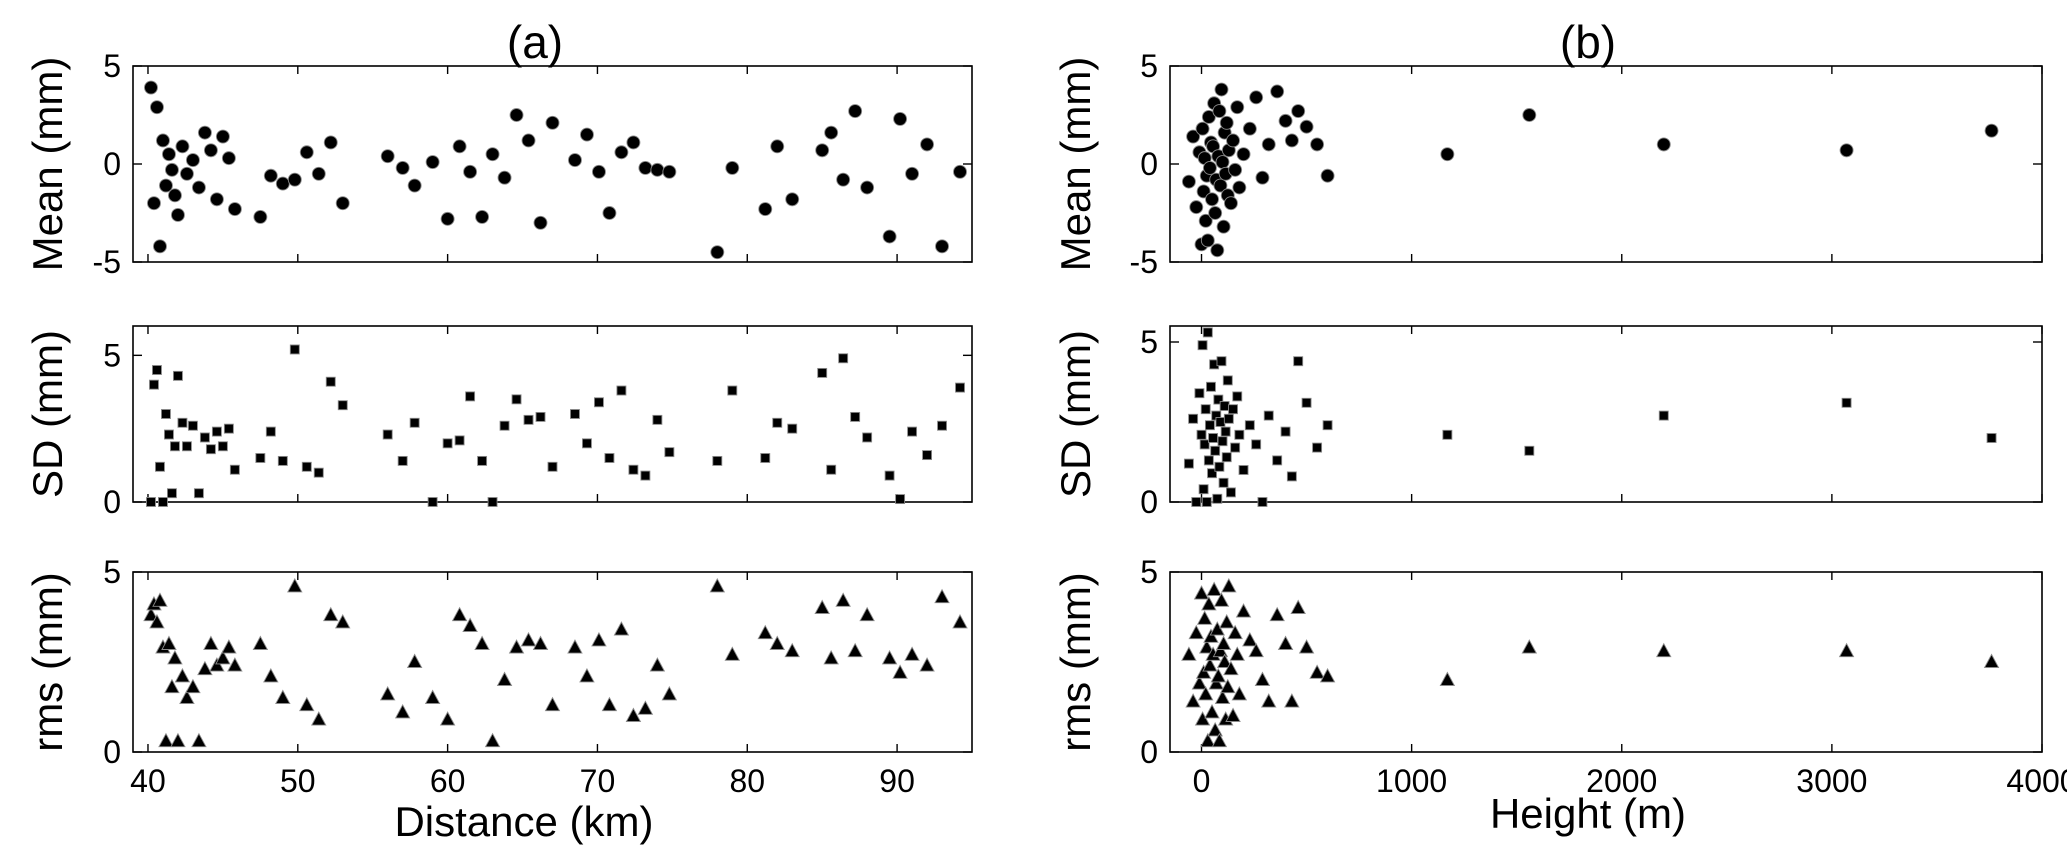  Describe the element at coordinates (112, 572) in the screenshot. I see `y-tick-label: 5` at that location.